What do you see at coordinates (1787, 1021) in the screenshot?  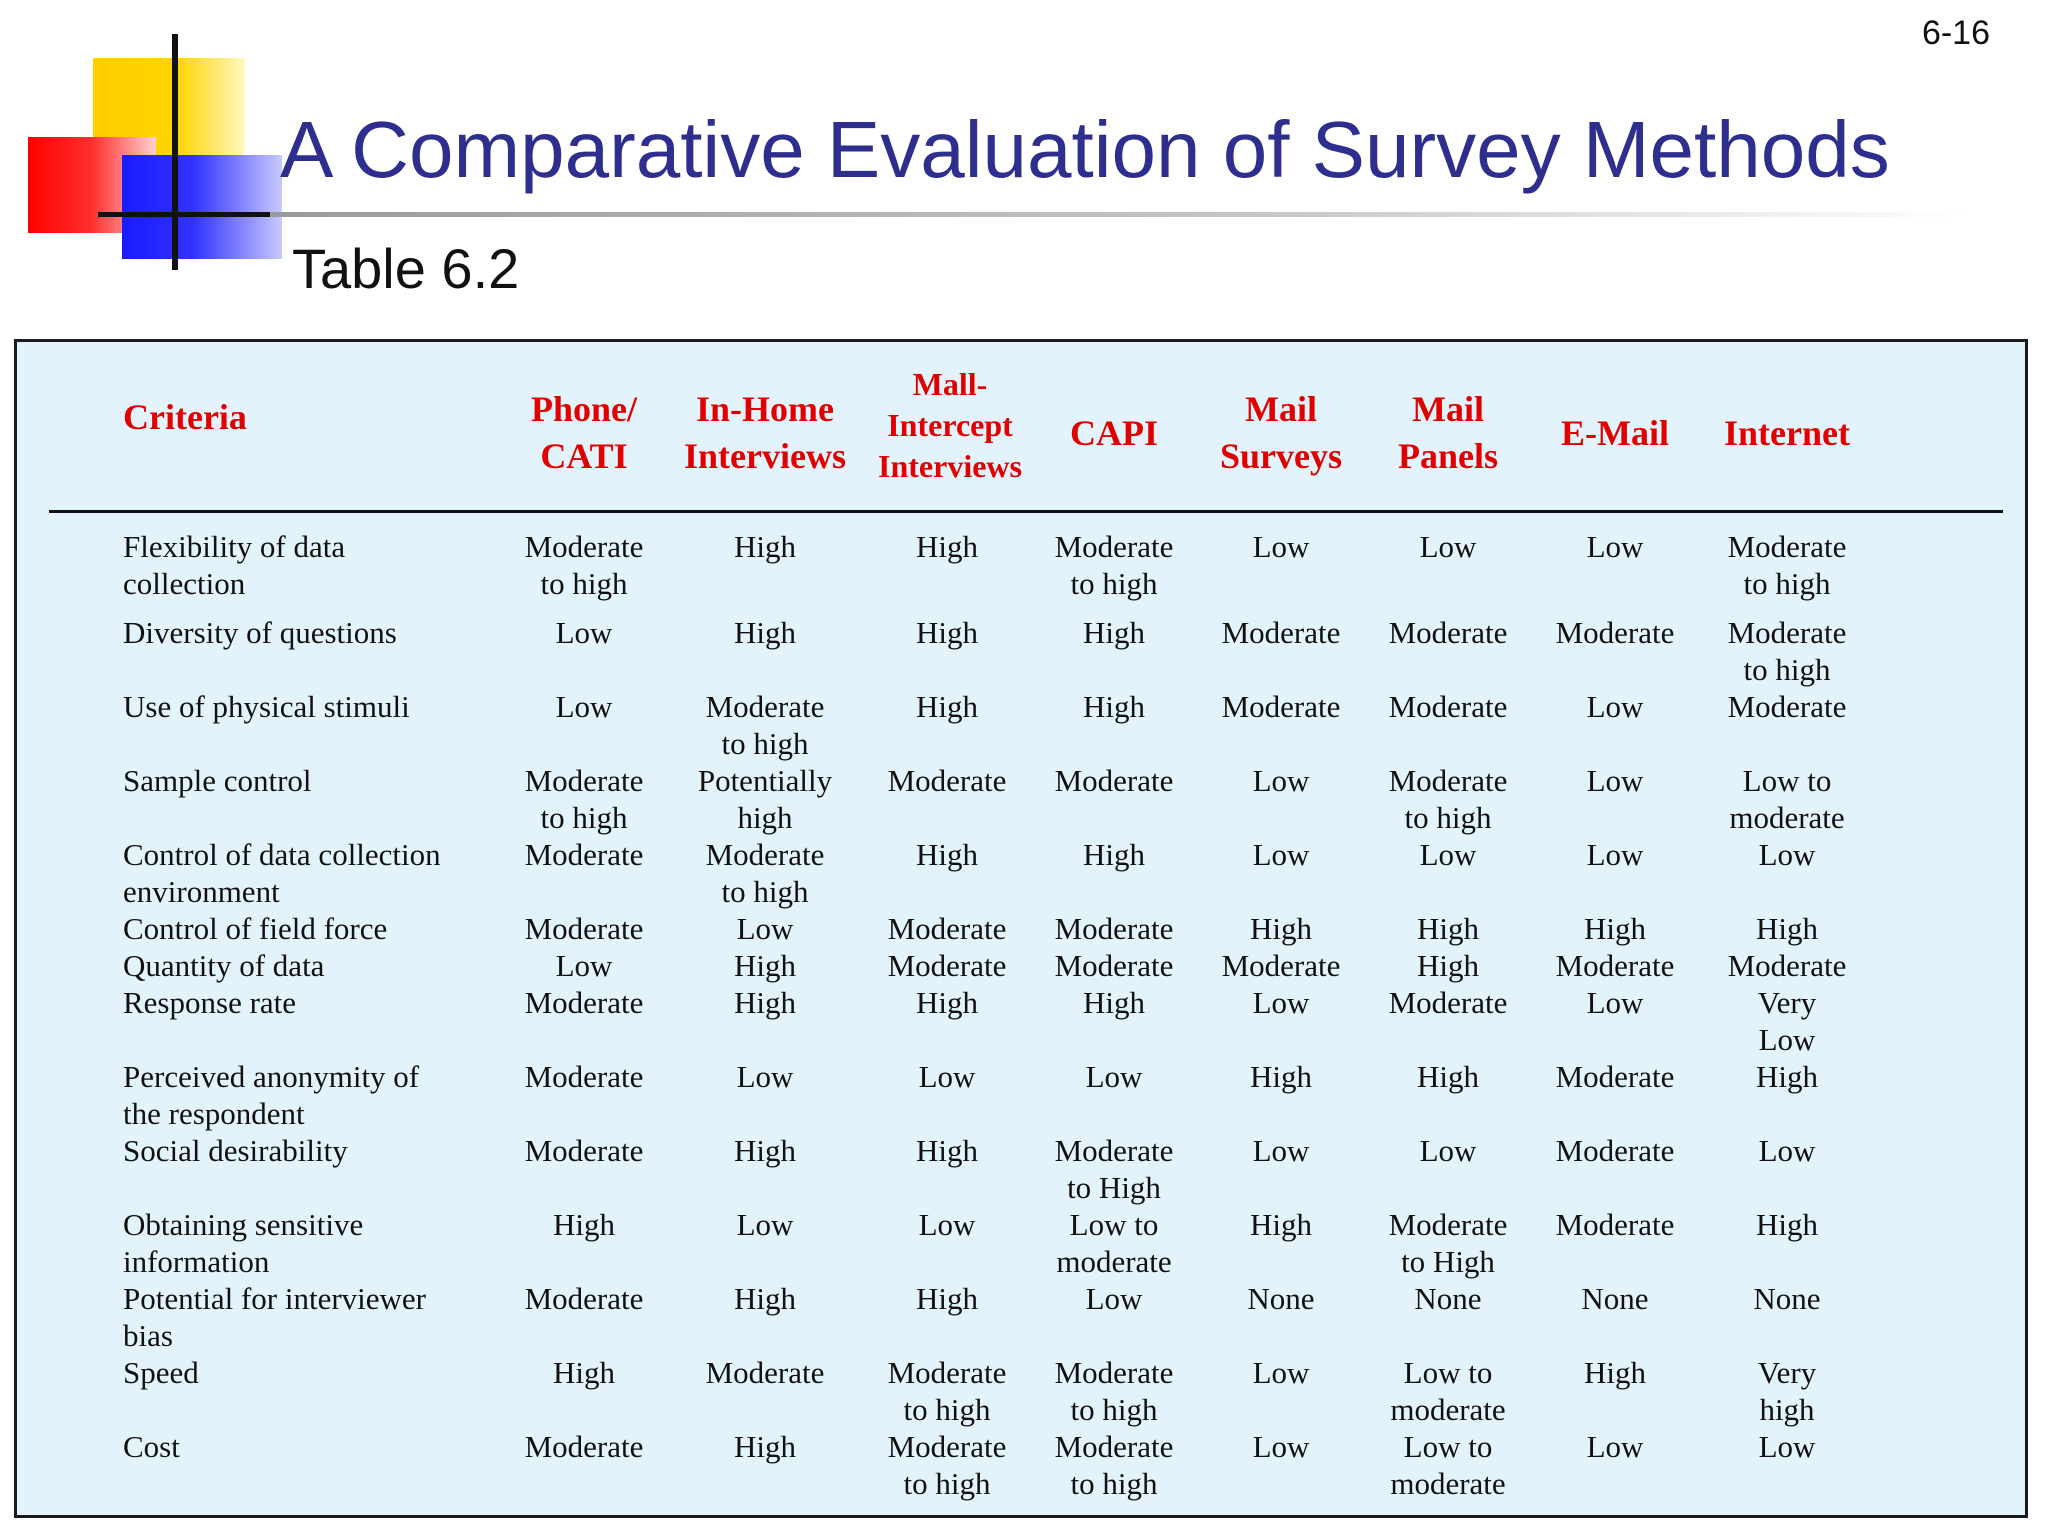 I see `rating-cell-internet: Very Low` at bounding box center [1787, 1021].